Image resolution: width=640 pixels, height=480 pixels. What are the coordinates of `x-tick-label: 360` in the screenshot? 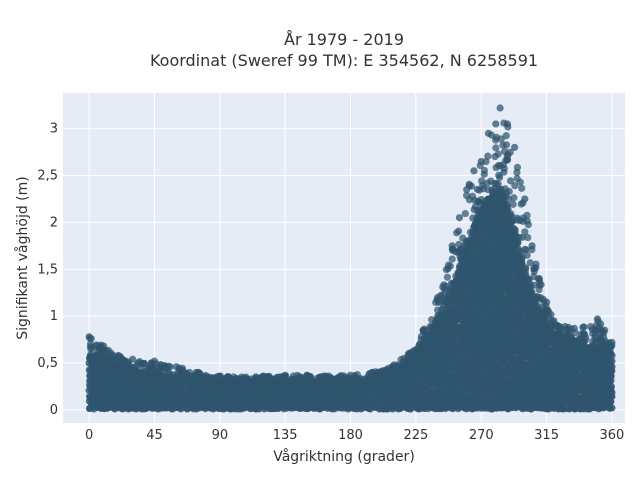 It's located at (612, 435).